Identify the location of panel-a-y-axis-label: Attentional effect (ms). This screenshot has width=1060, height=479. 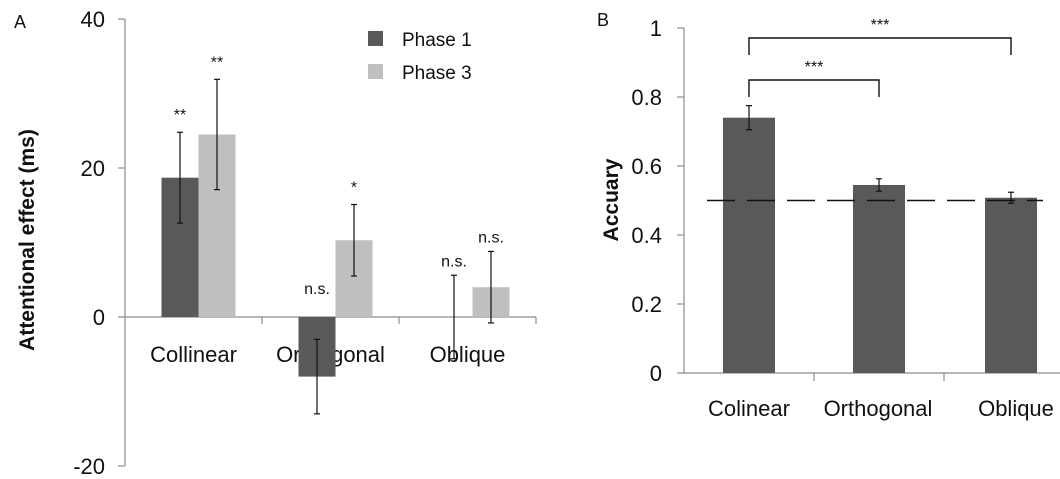
(27, 240).